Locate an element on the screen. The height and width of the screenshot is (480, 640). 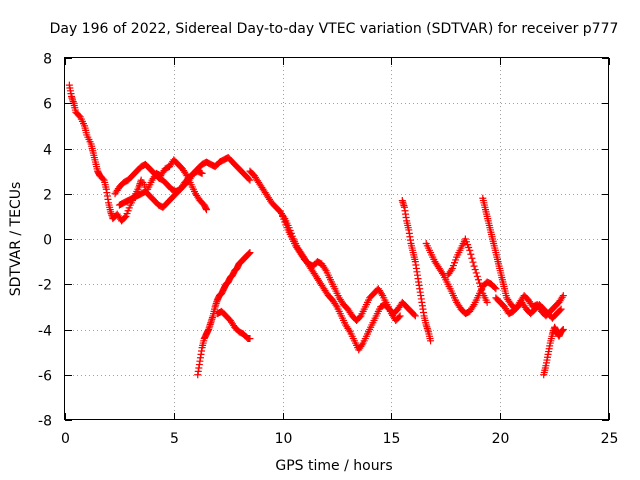
x-tick-label: 15 is located at coordinates (392, 439).